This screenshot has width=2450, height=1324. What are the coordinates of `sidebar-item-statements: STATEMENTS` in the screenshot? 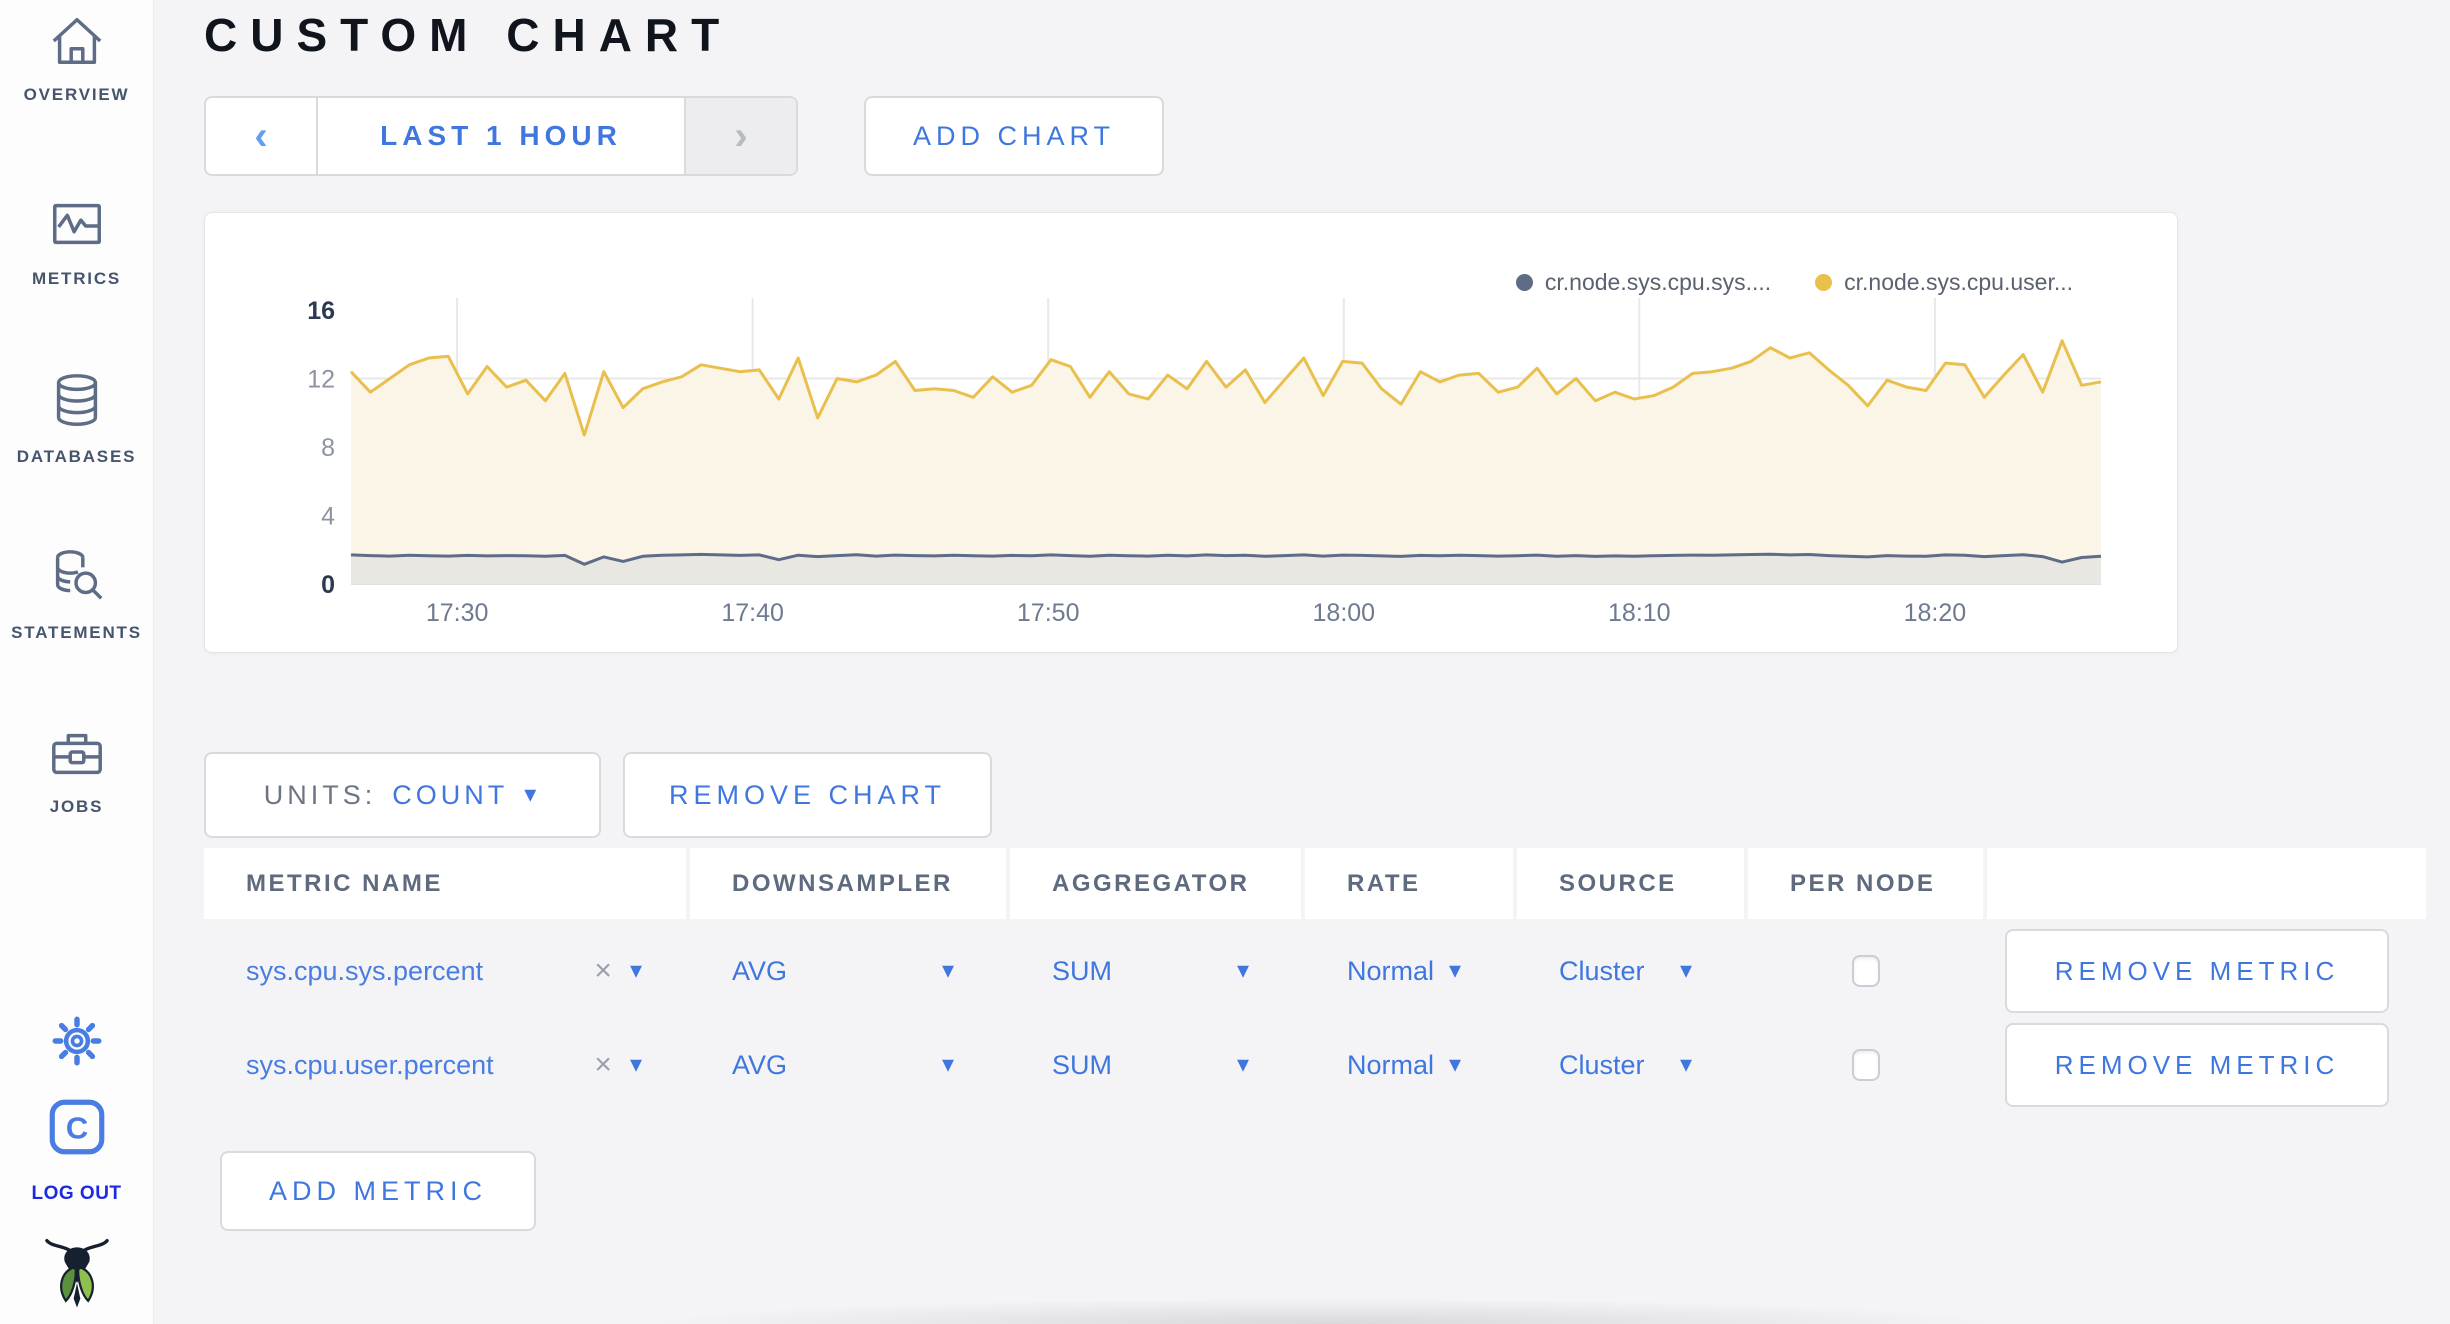 It's located at (76, 594).